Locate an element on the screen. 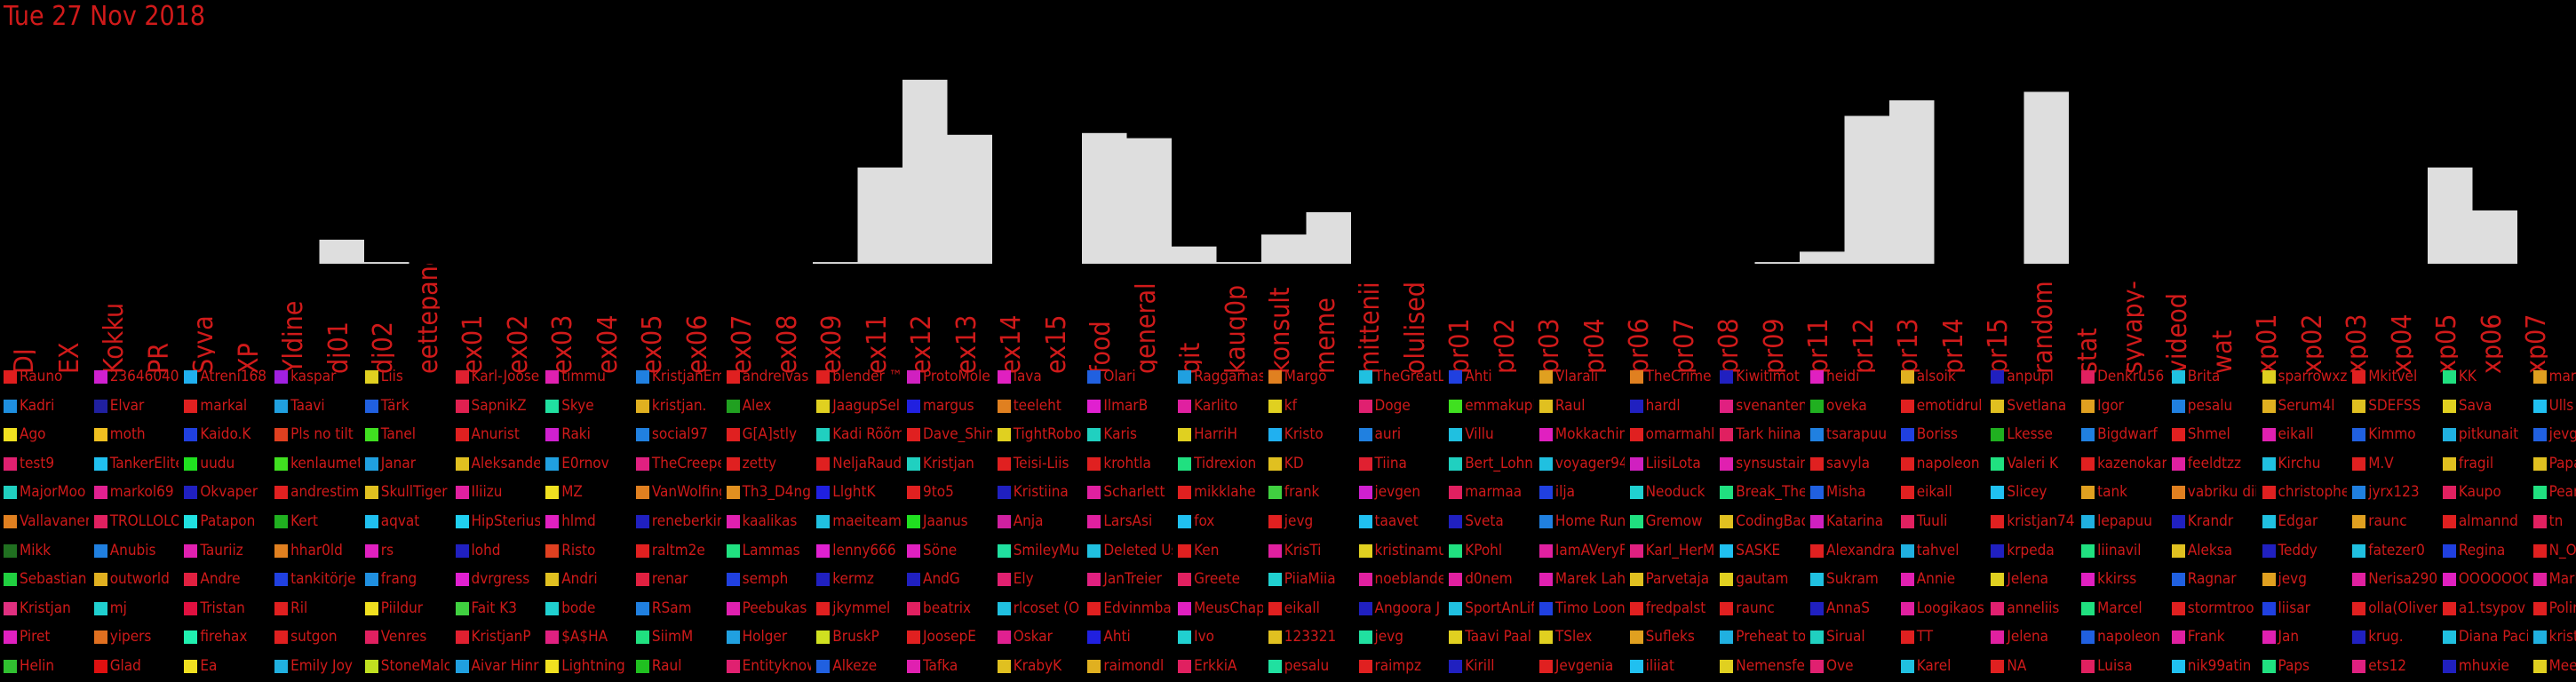  user-name: PiiaMiia is located at coordinates (1310, 580).